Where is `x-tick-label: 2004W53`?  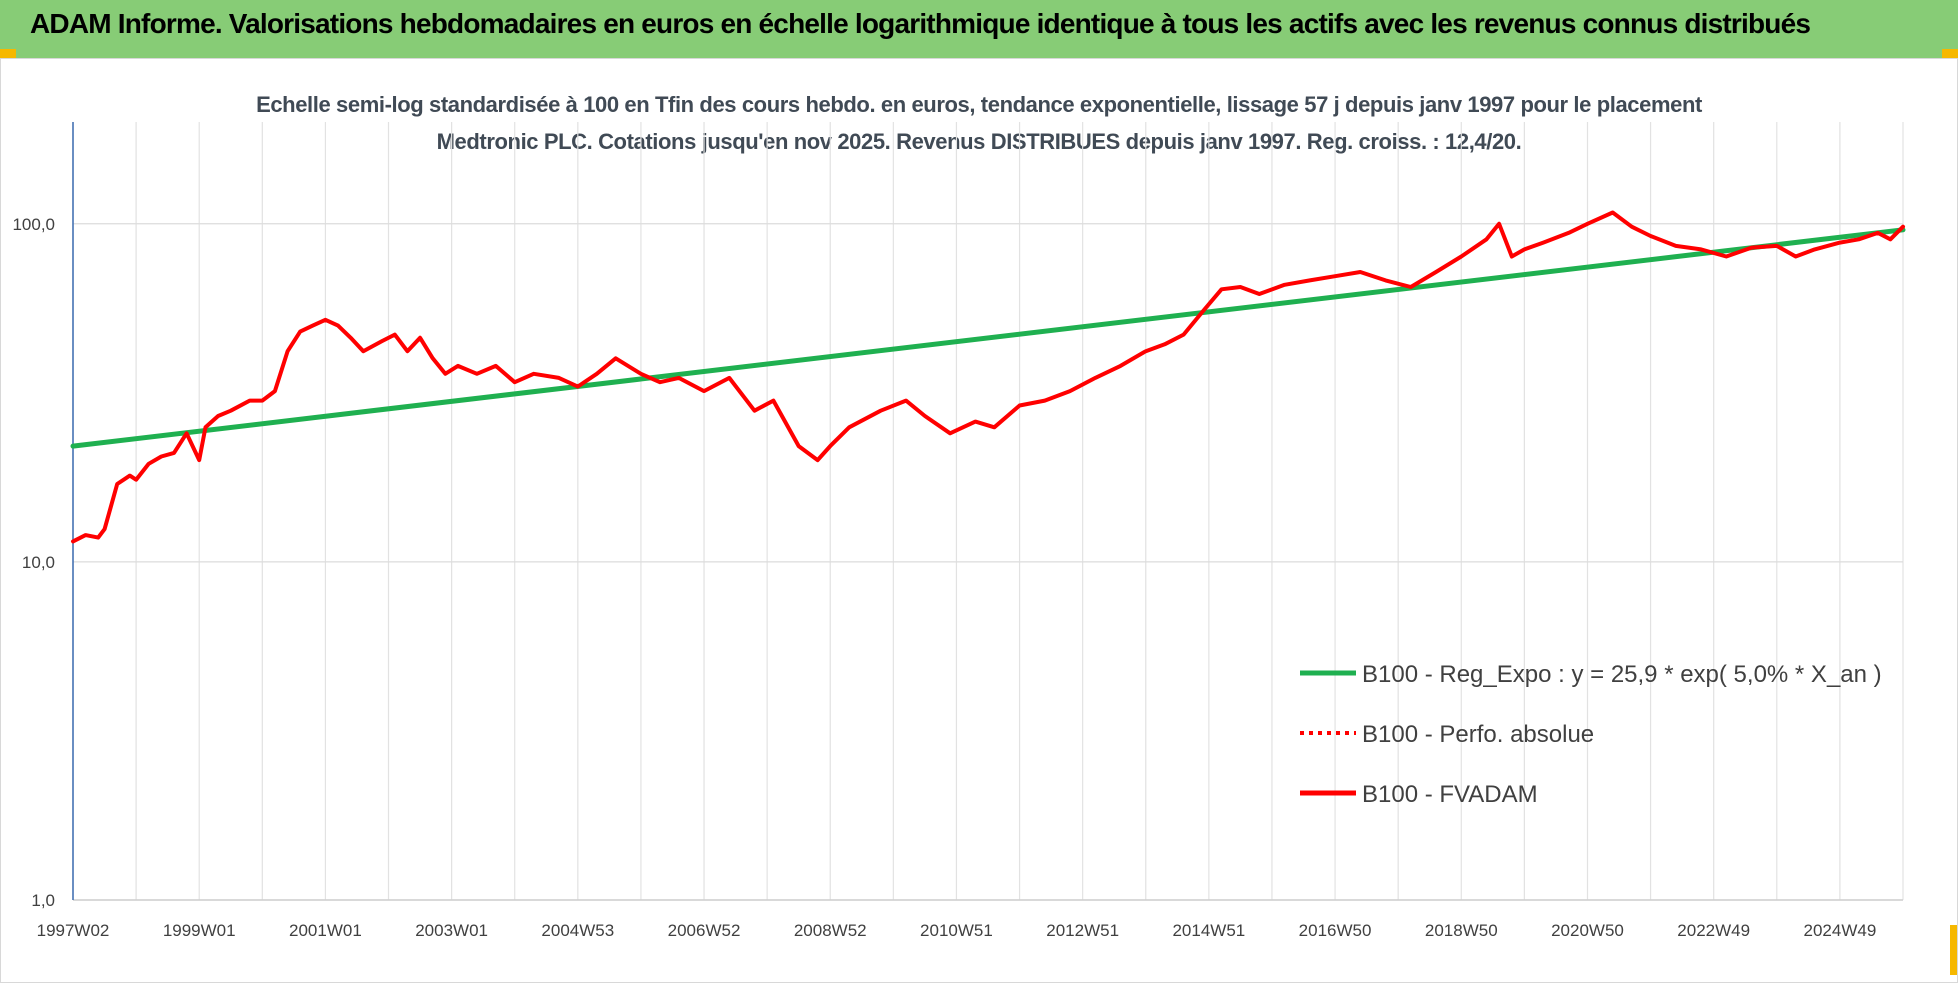 x-tick-label: 2004W53 is located at coordinates (577, 930).